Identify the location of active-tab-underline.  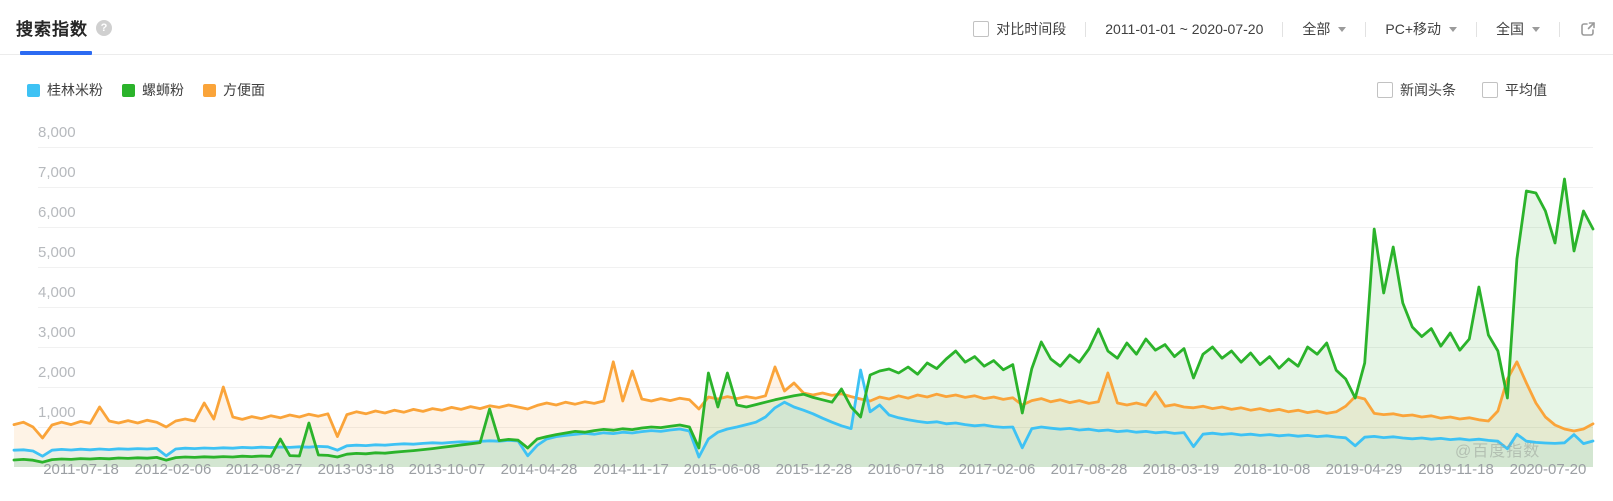
(56, 53).